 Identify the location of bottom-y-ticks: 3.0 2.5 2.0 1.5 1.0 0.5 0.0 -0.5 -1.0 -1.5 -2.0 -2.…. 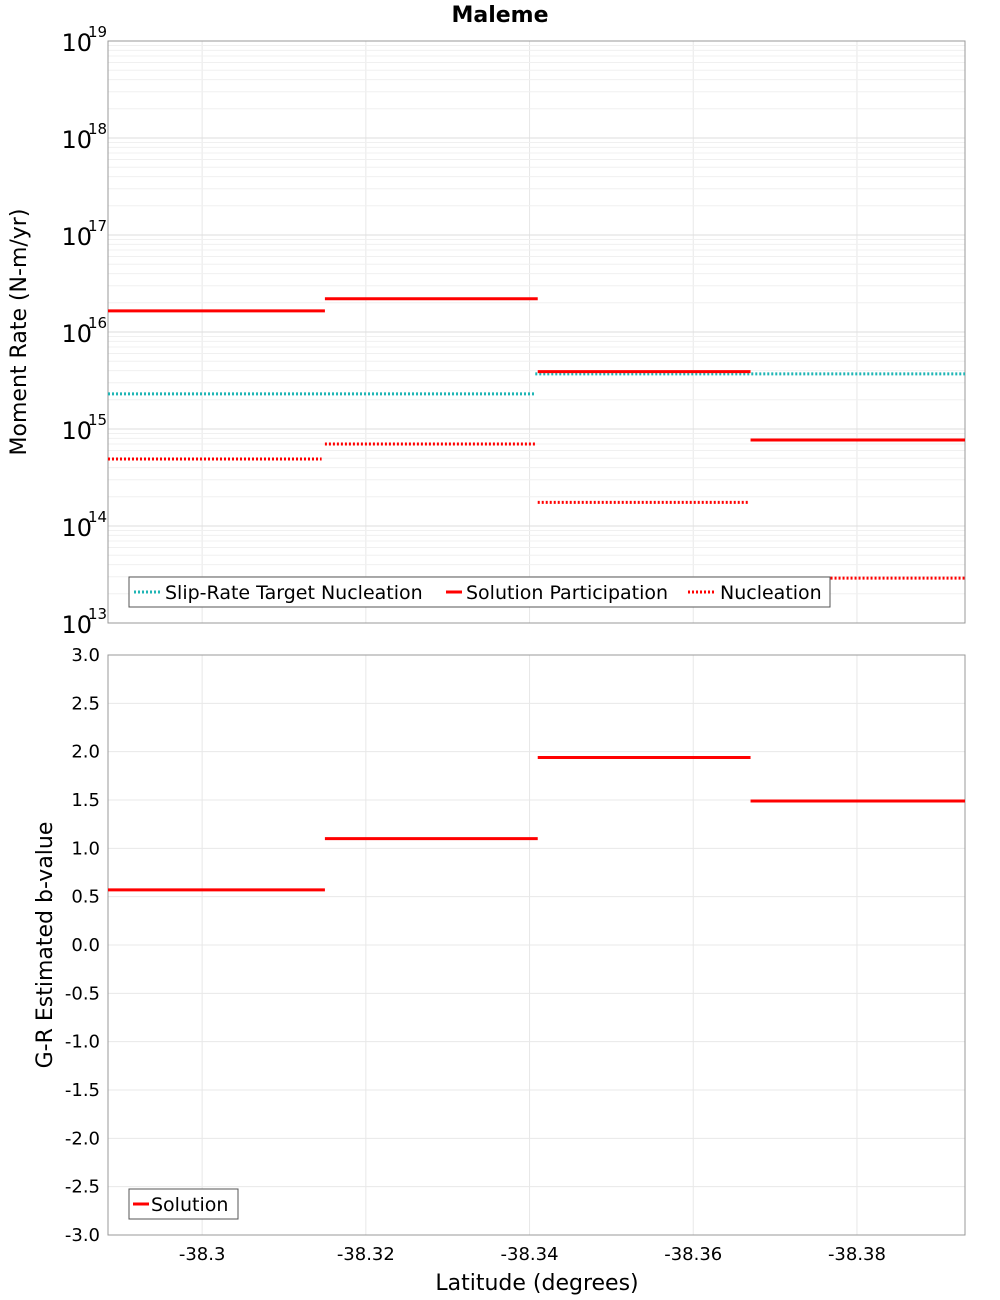
(82, 945).